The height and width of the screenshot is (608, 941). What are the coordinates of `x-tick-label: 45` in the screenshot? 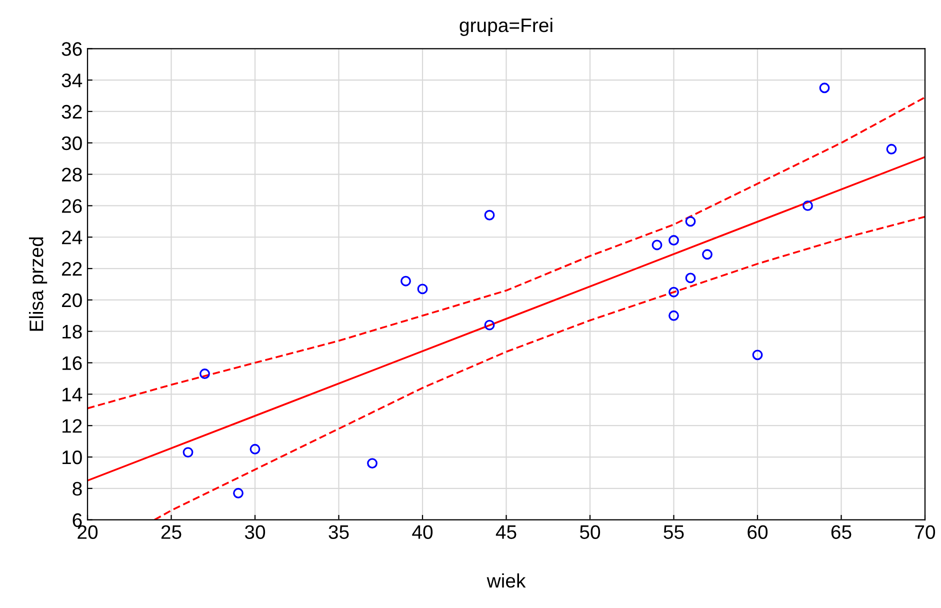 It's located at (506, 532).